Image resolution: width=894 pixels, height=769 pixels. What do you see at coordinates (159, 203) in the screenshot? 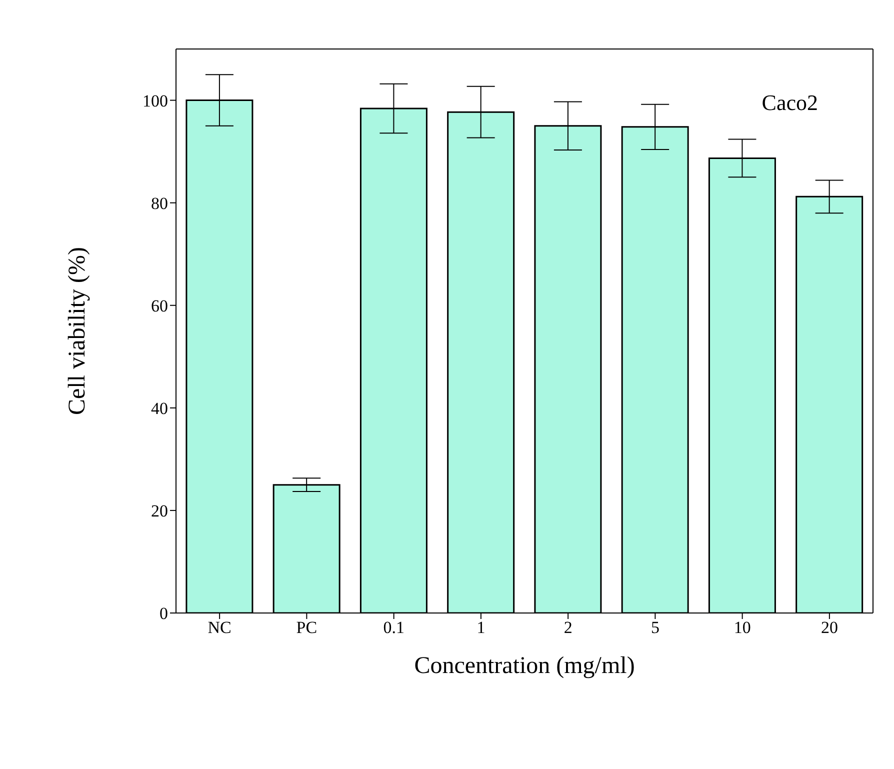
I see `y-tick-label: 80` at bounding box center [159, 203].